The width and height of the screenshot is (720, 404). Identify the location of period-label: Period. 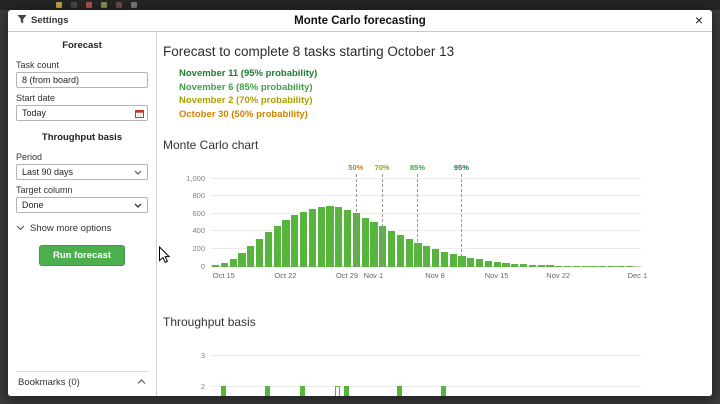
(29, 157).